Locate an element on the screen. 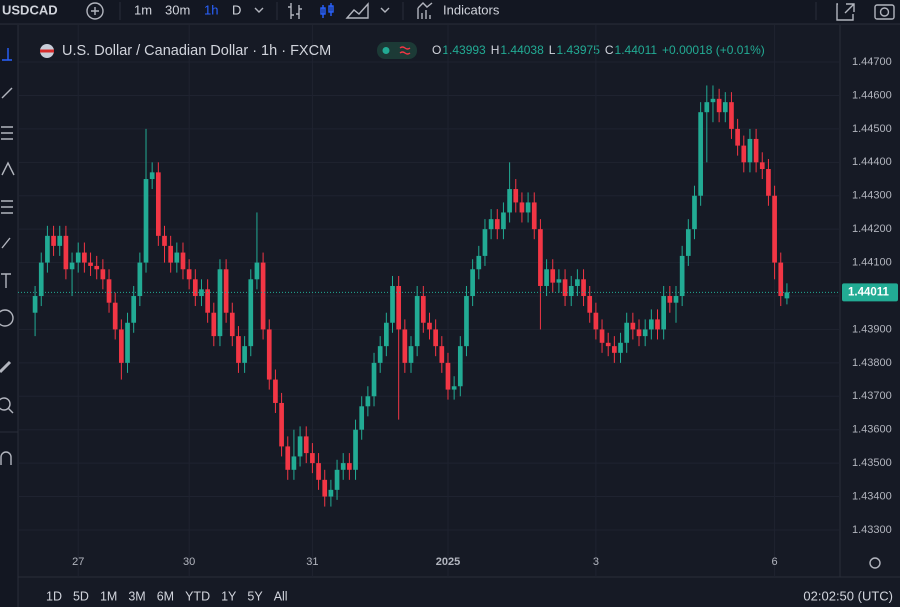 This screenshot has width=900, height=607. interval: D is located at coordinates (236, 9).